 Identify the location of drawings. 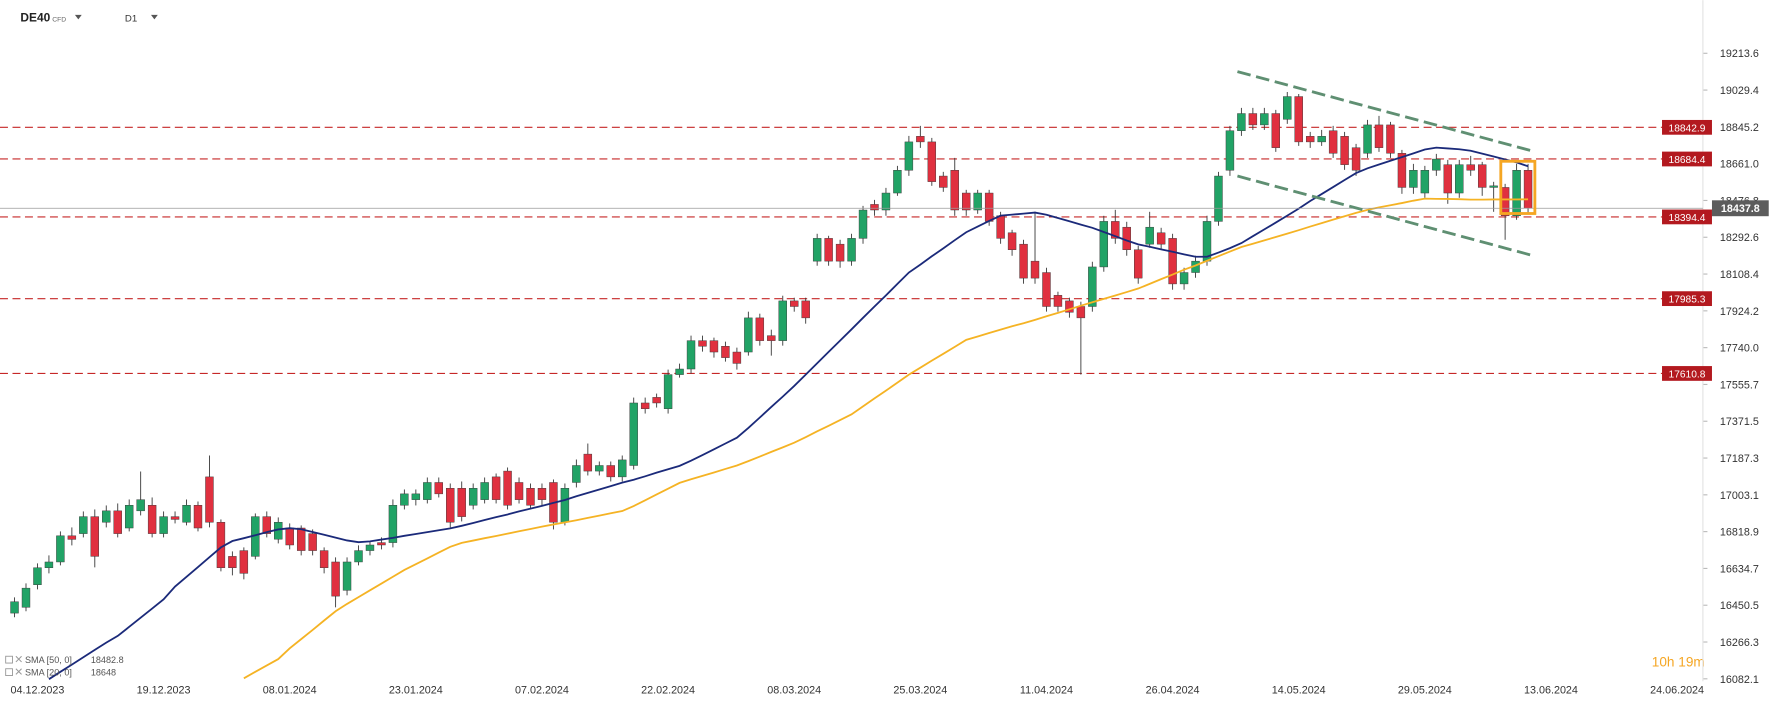
(1387, 163).